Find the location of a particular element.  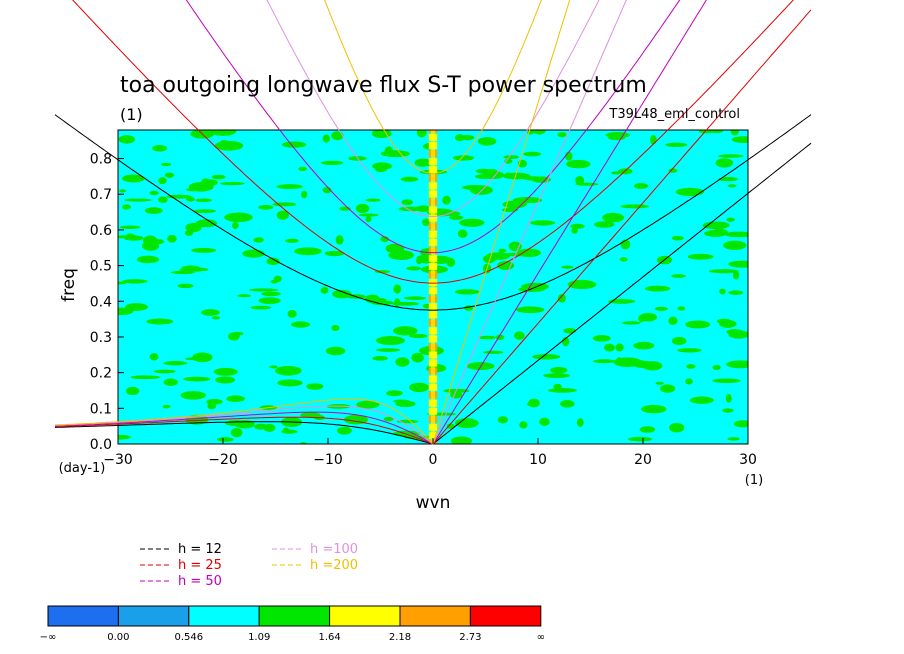

x-axis-unit: (1) is located at coordinates (754, 480).